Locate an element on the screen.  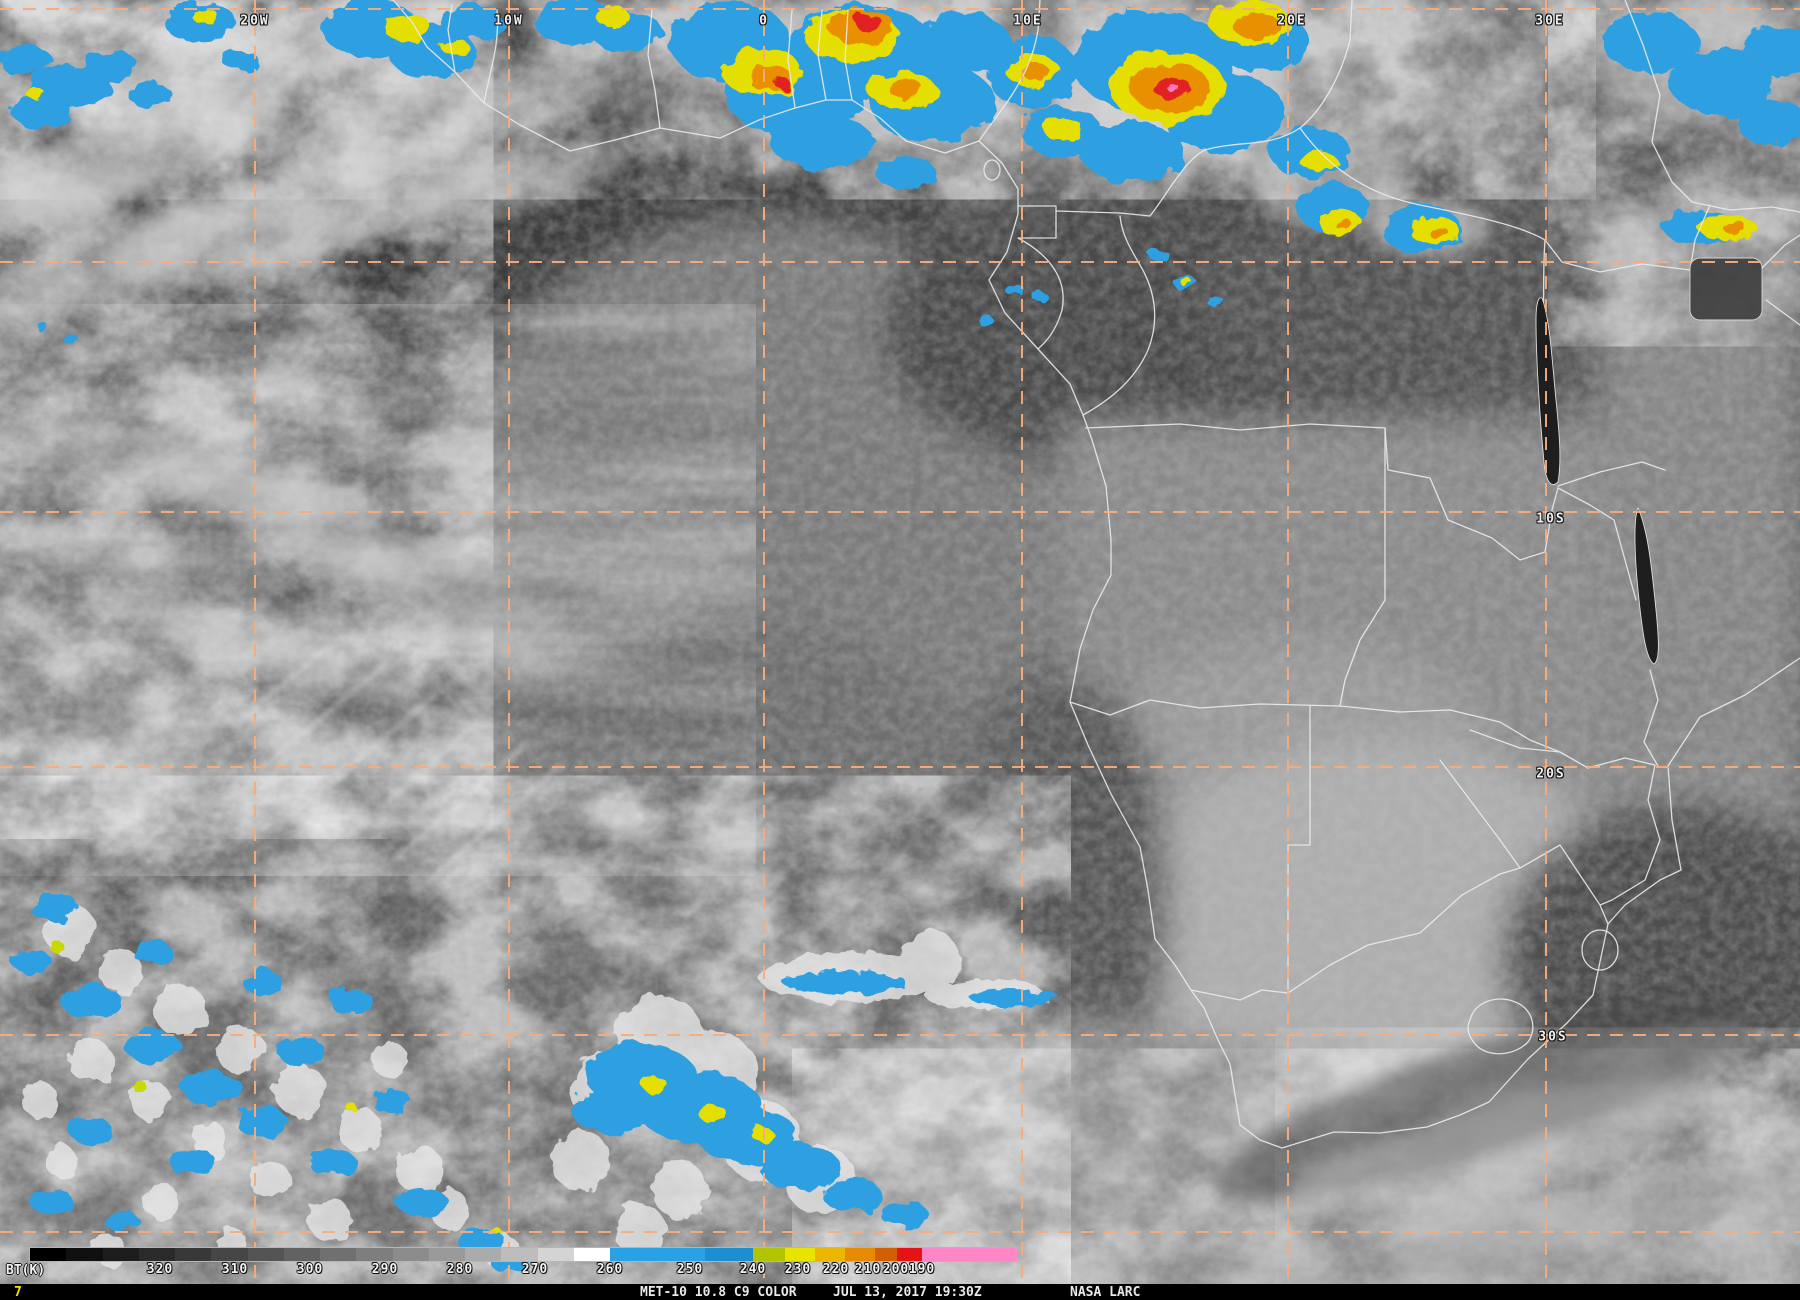
credit-label: NASA LARC is located at coordinates (1105, 1292).